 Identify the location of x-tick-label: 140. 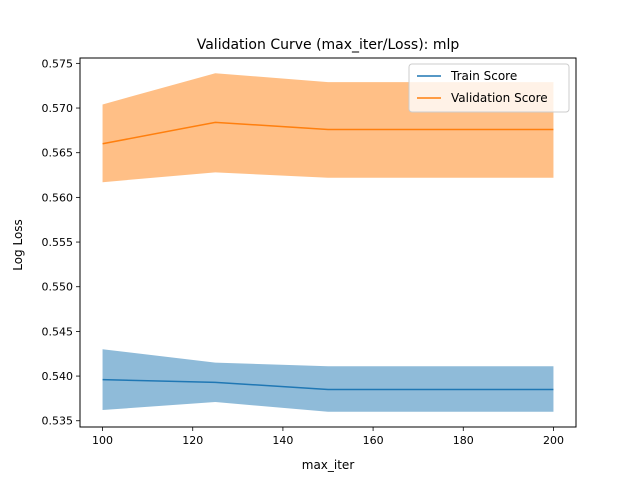
(282, 440).